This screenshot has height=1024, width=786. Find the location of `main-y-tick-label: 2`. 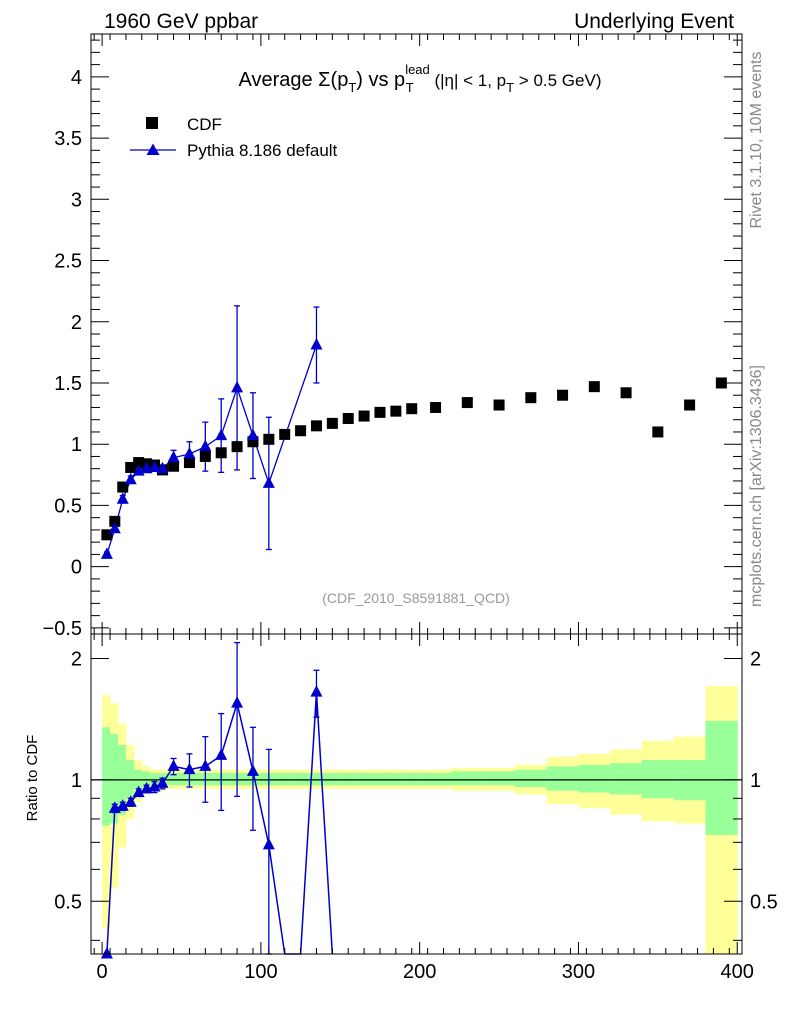

main-y-tick-label: 2 is located at coordinates (76, 323).